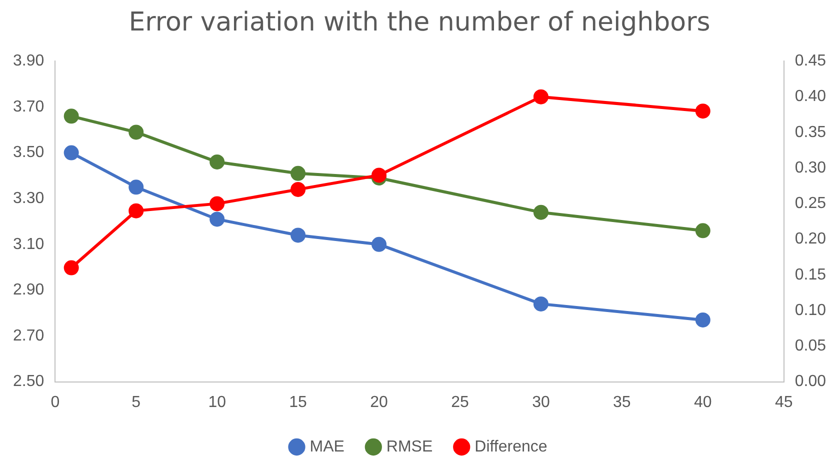 The image size is (839, 470). Describe the element at coordinates (379, 402) in the screenshot. I see `x-tick-label: 20` at that location.